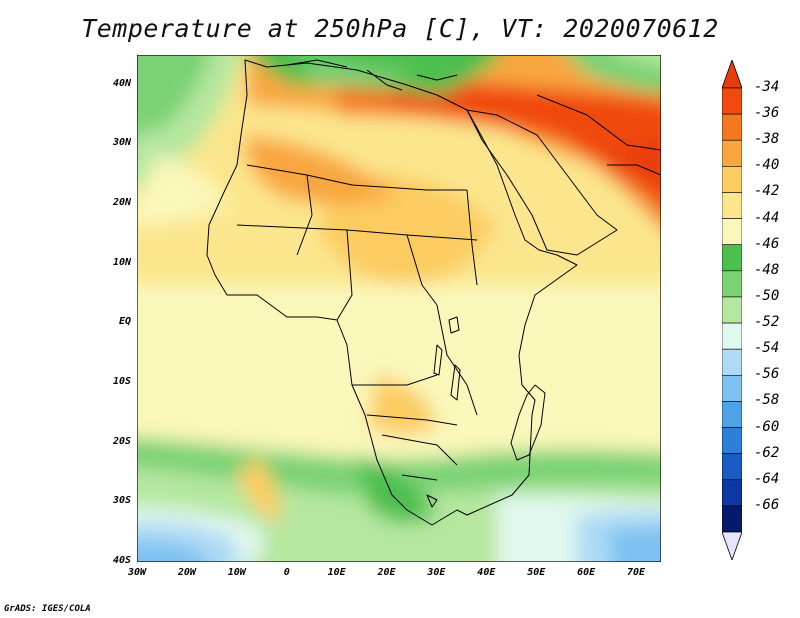 This screenshot has width=800, height=618. I want to click on colorbar, so click(732, 310).